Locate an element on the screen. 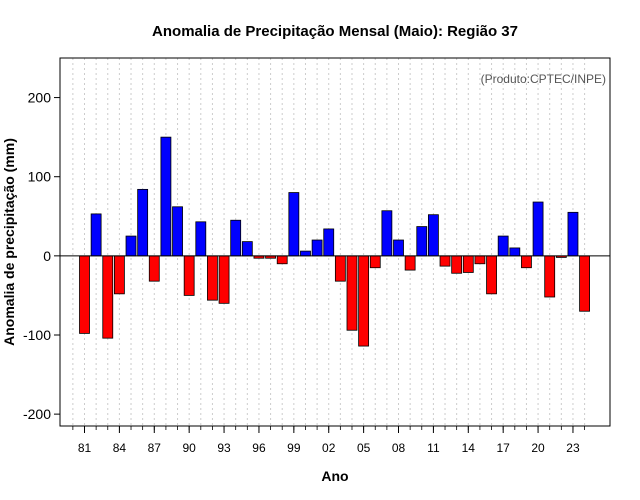  x-tick-label: 02 is located at coordinates (329, 448).